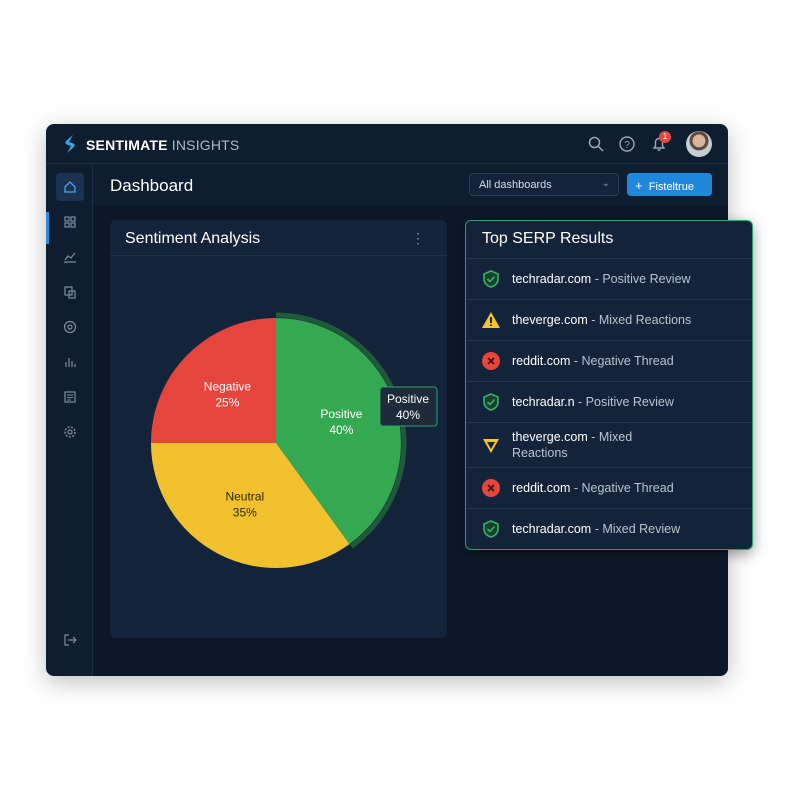 The height and width of the screenshot is (800, 800). I want to click on card-title: Sentiment Analysis, so click(193, 238).